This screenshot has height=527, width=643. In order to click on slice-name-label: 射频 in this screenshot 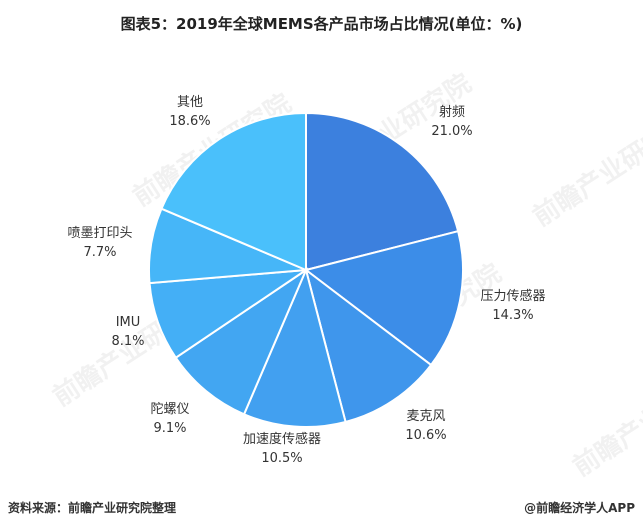, I will do `click(452, 112)`.